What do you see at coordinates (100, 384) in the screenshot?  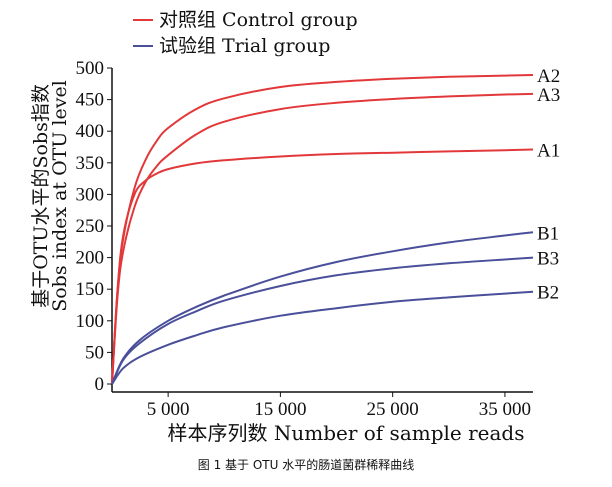 I see `y-tick-label: 0` at bounding box center [100, 384].